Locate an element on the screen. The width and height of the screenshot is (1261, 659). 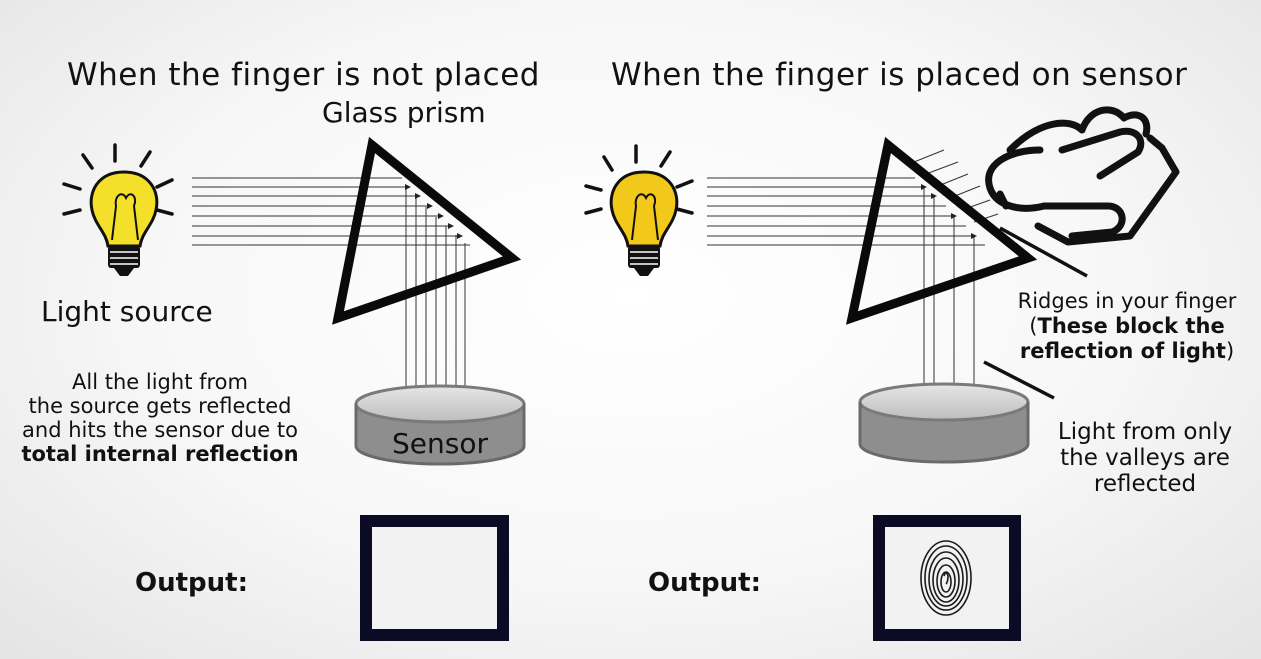
valleys-line-3: reflected is located at coordinates (1145, 484).